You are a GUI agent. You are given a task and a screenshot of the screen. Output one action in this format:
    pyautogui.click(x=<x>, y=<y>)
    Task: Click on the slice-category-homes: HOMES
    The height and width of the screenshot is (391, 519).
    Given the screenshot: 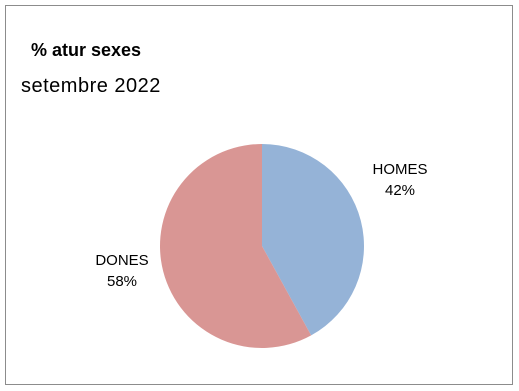 What is the action you would take?
    pyautogui.click(x=400, y=169)
    